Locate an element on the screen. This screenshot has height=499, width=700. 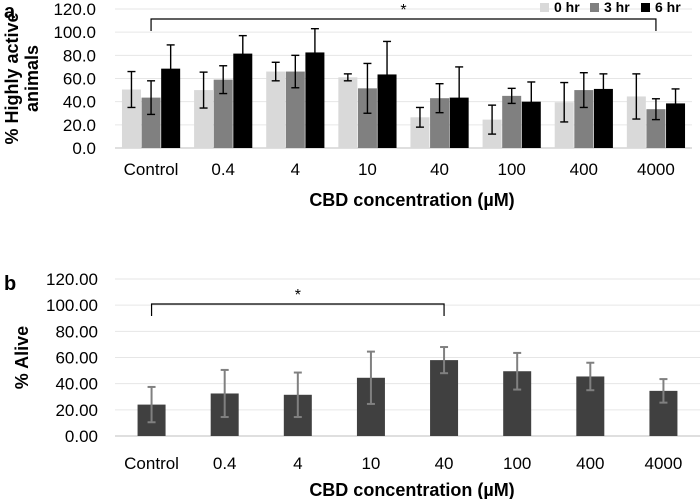
panel-b-xtick-label: Control is located at coordinates (151, 463).